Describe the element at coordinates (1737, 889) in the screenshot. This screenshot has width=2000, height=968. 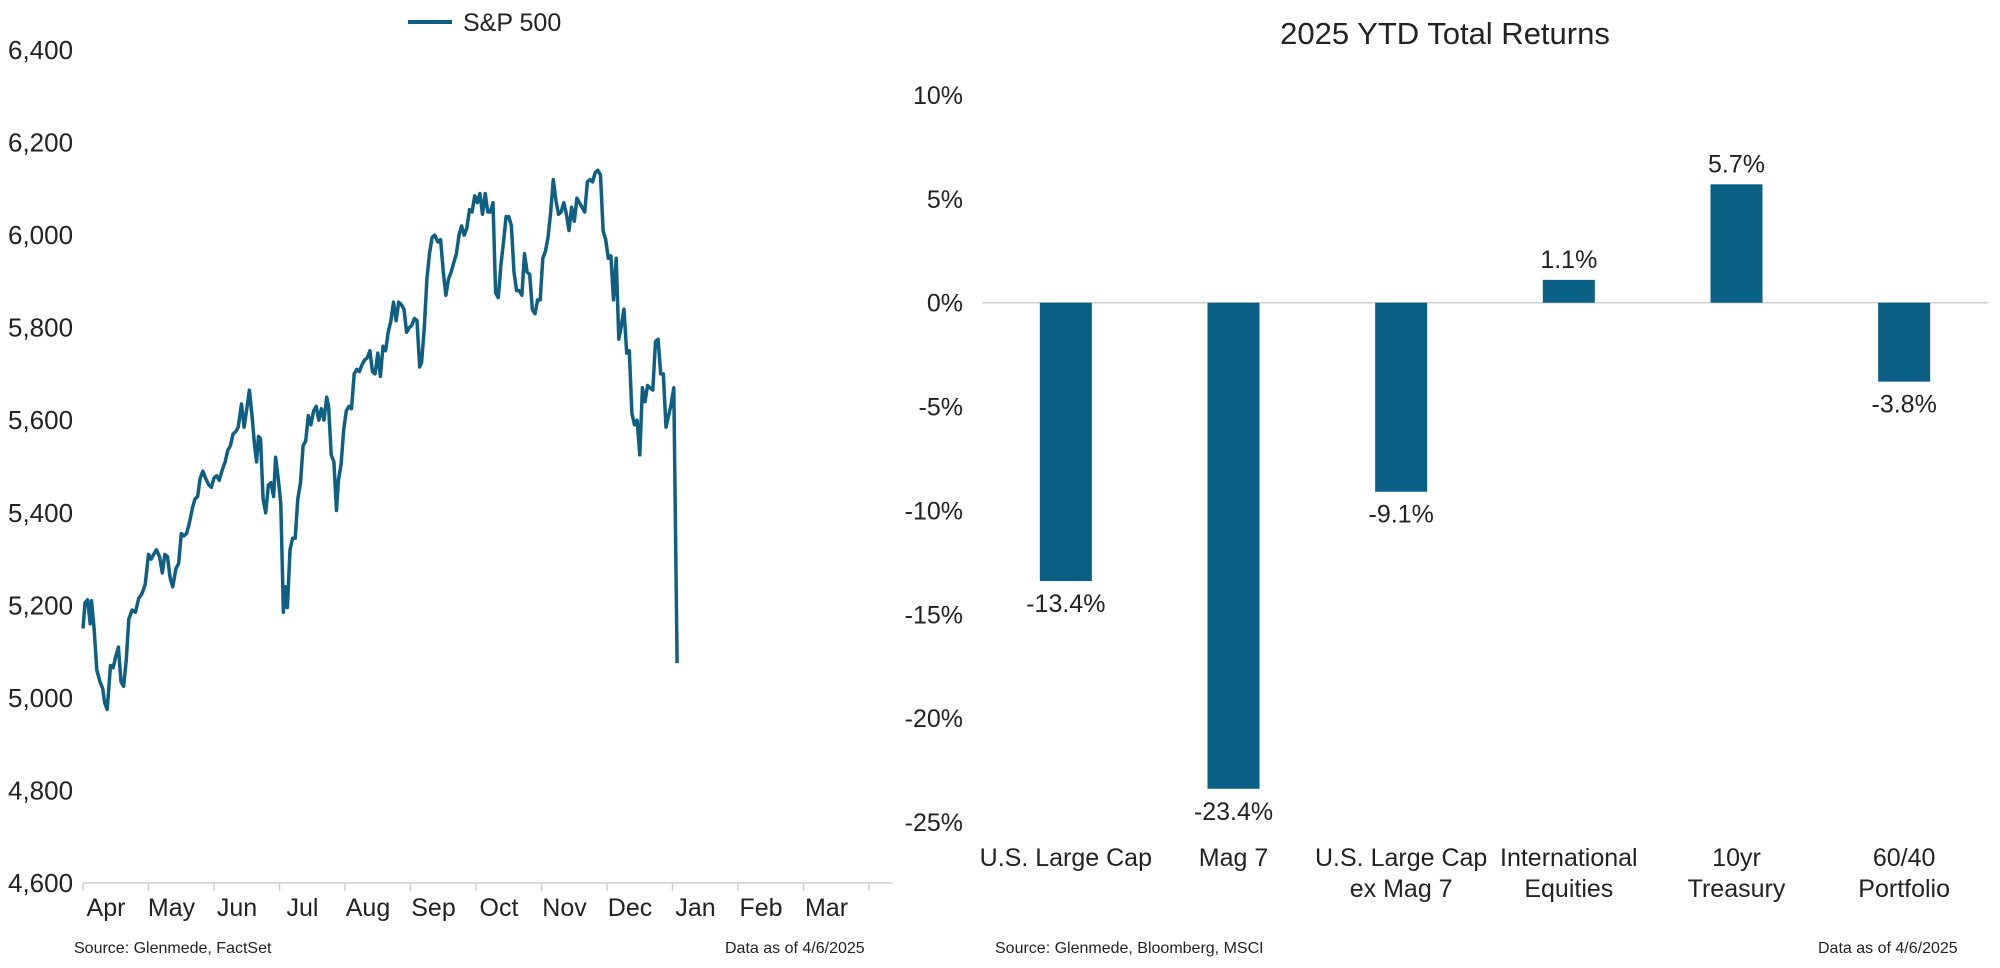
I see `category-label: Treasury` at that location.